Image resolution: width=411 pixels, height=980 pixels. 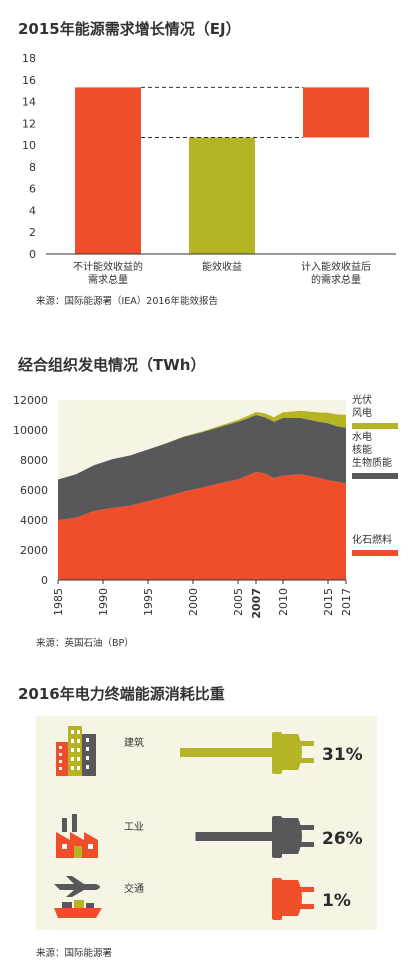 I want to click on chart2-legend-label: 光伏, so click(x=362, y=399).